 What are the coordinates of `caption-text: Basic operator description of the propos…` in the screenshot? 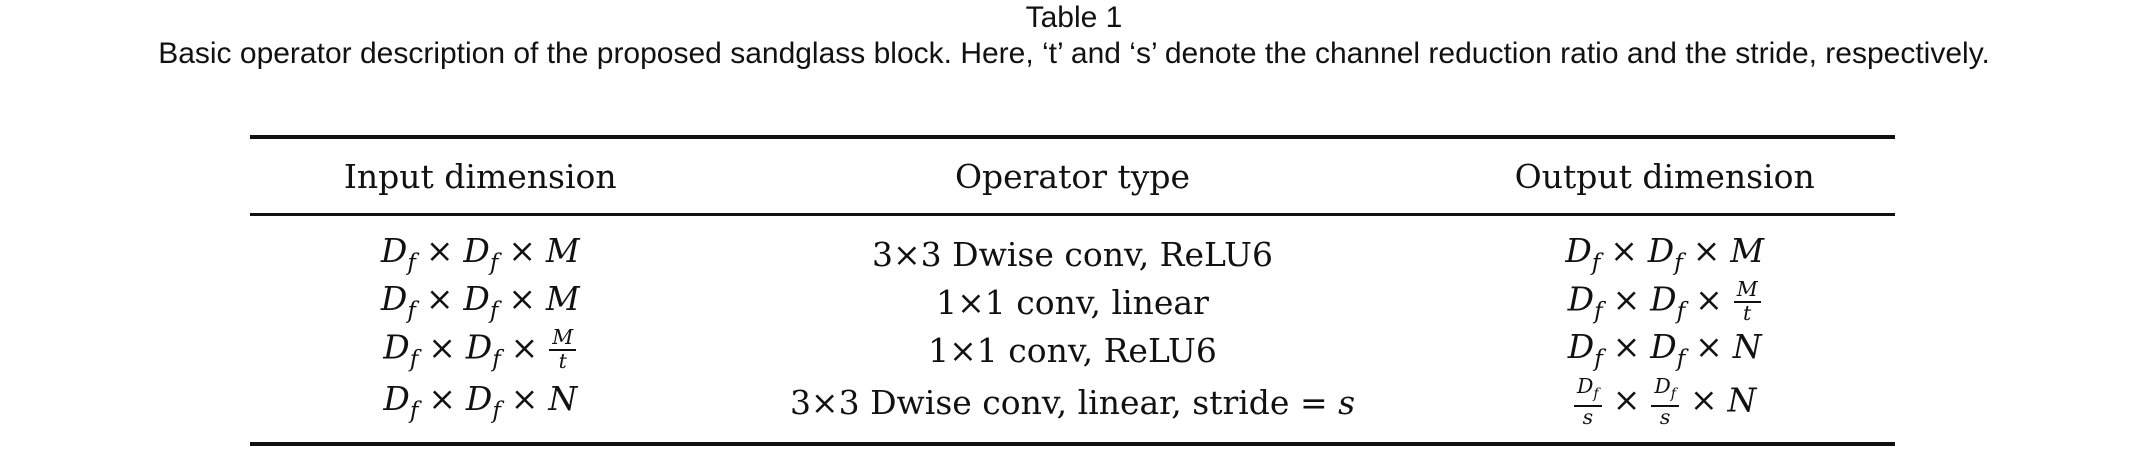 It's located at (1074, 53).